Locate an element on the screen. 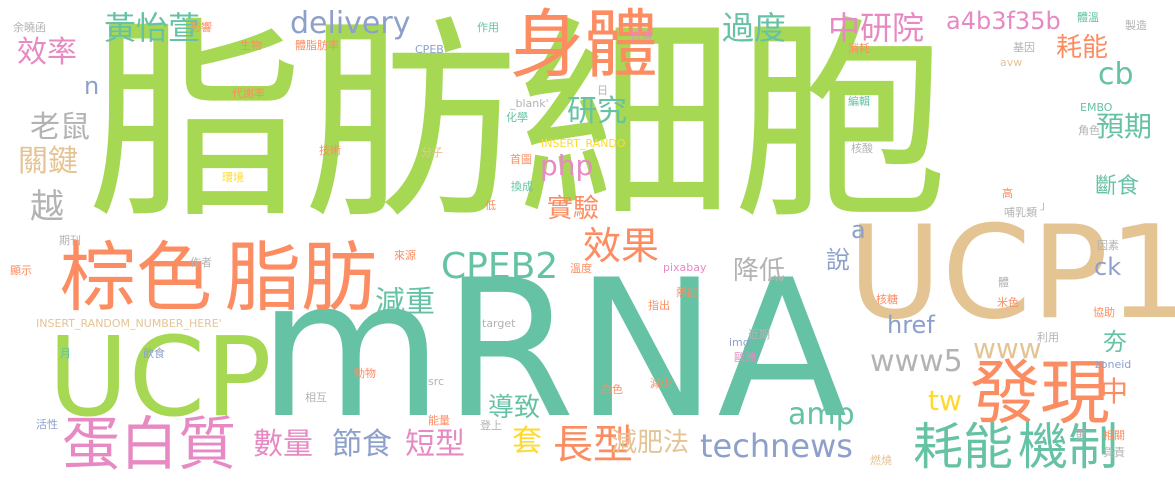  word-57-cjk: 消耗 is located at coordinates (859, 48).